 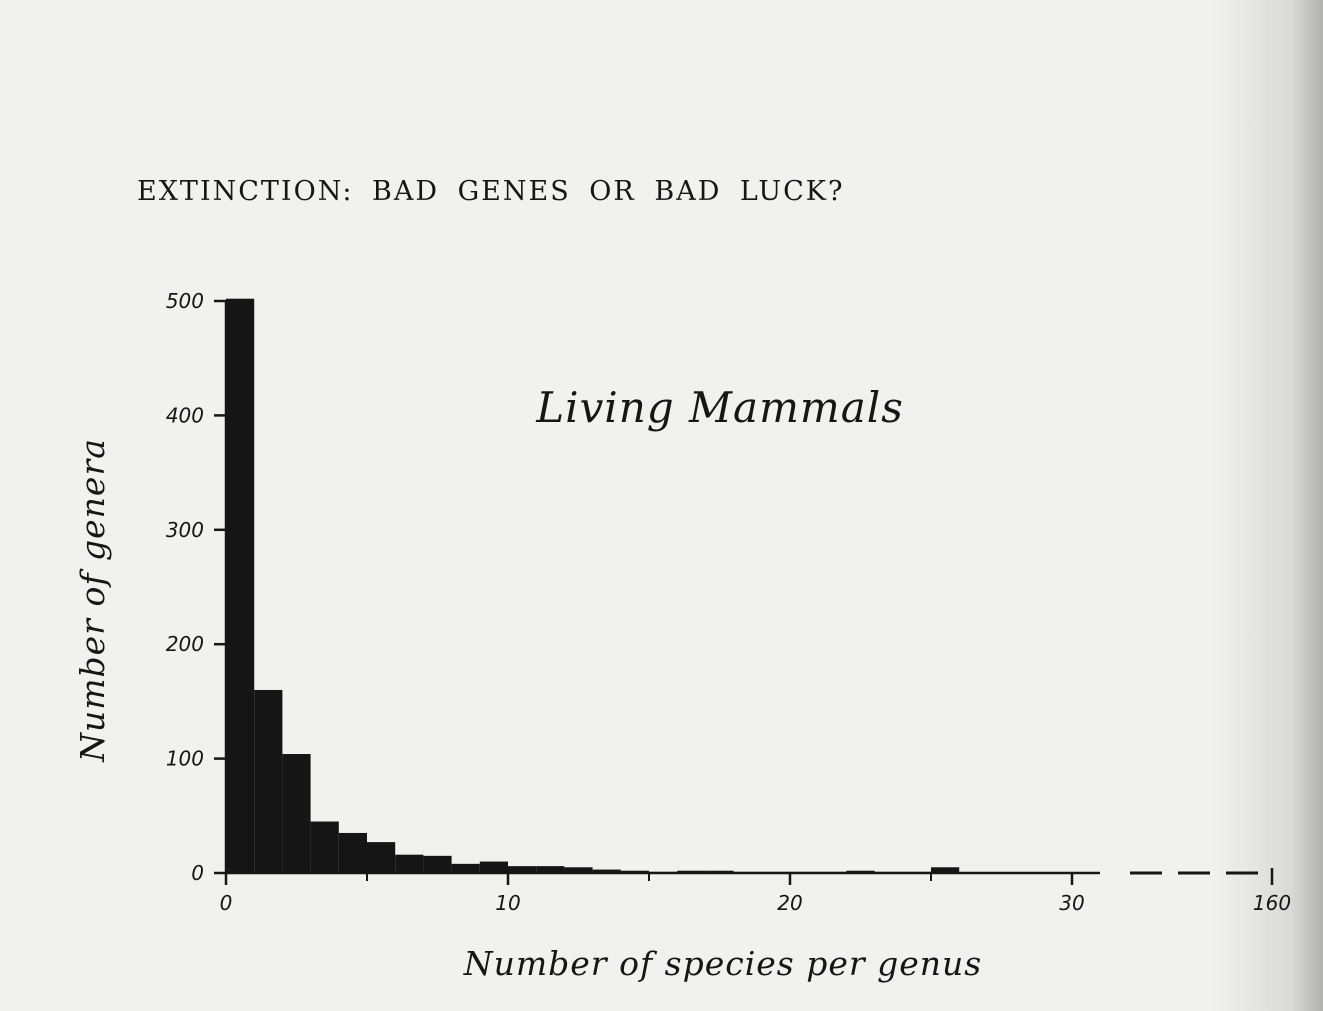 What do you see at coordinates (1071, 903) in the screenshot?
I see `x-tick-label: 30` at bounding box center [1071, 903].